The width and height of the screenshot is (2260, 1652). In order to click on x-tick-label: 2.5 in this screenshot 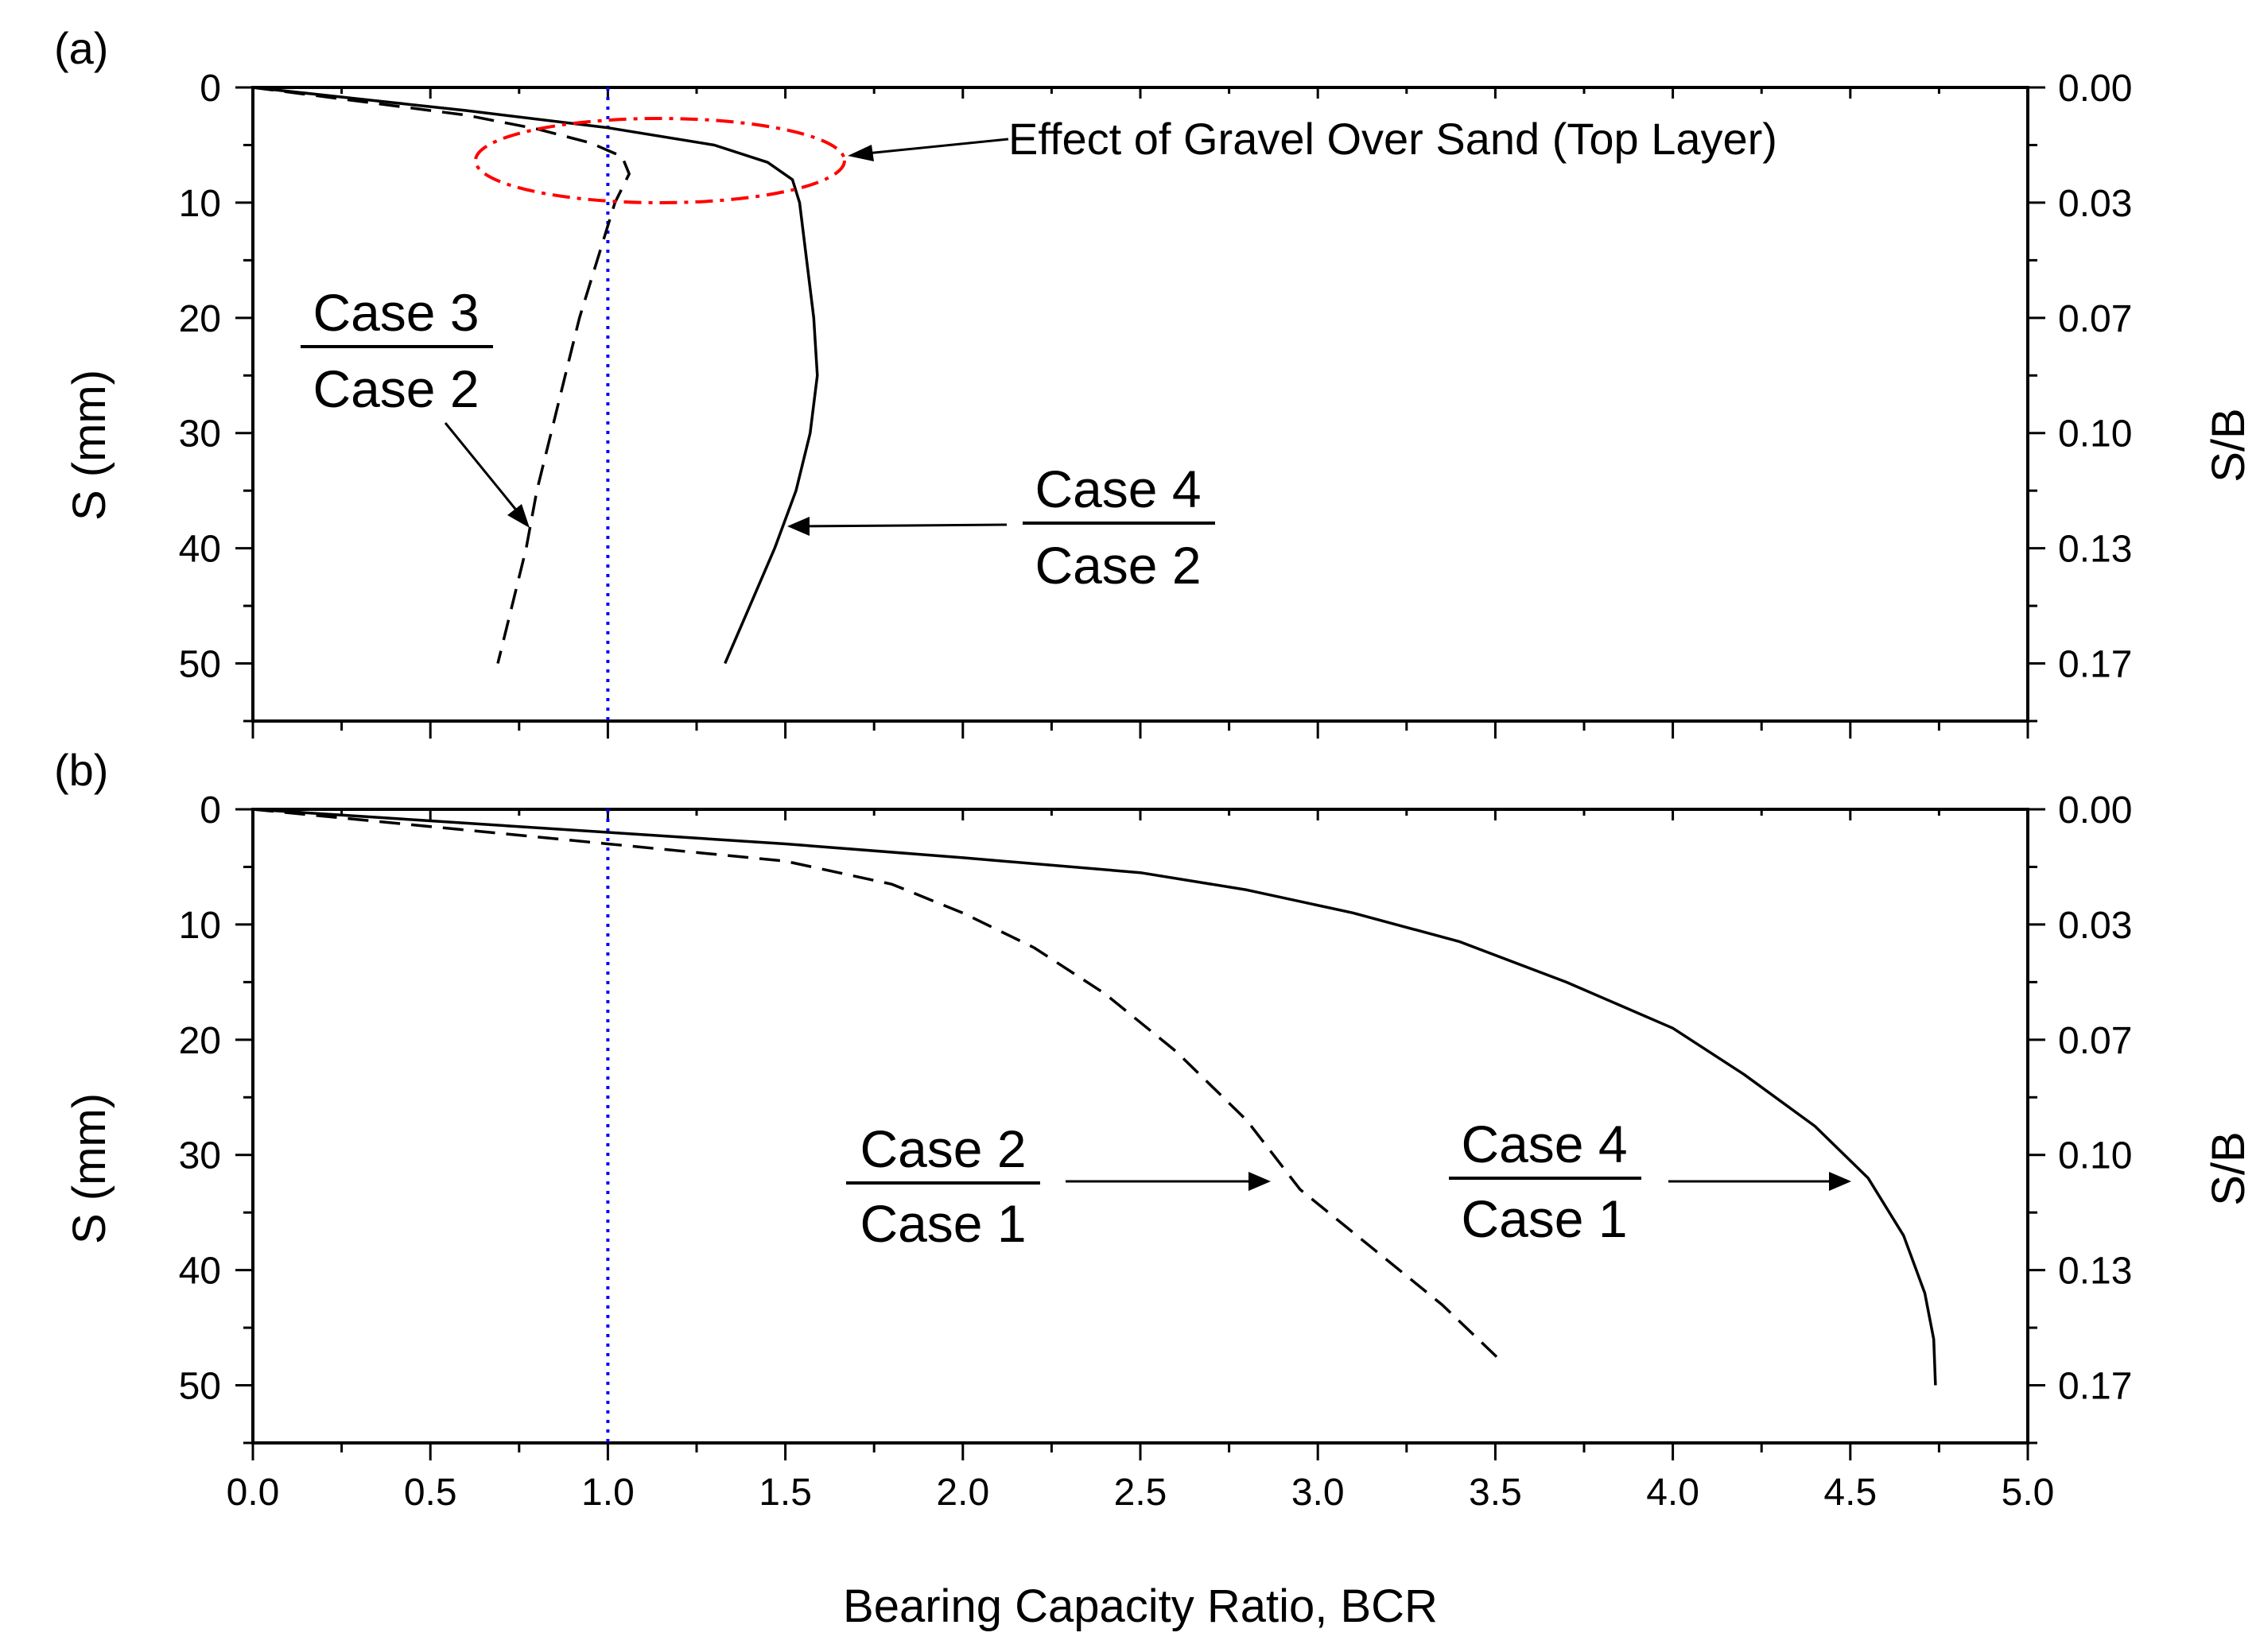, I will do `click(1140, 1493)`.